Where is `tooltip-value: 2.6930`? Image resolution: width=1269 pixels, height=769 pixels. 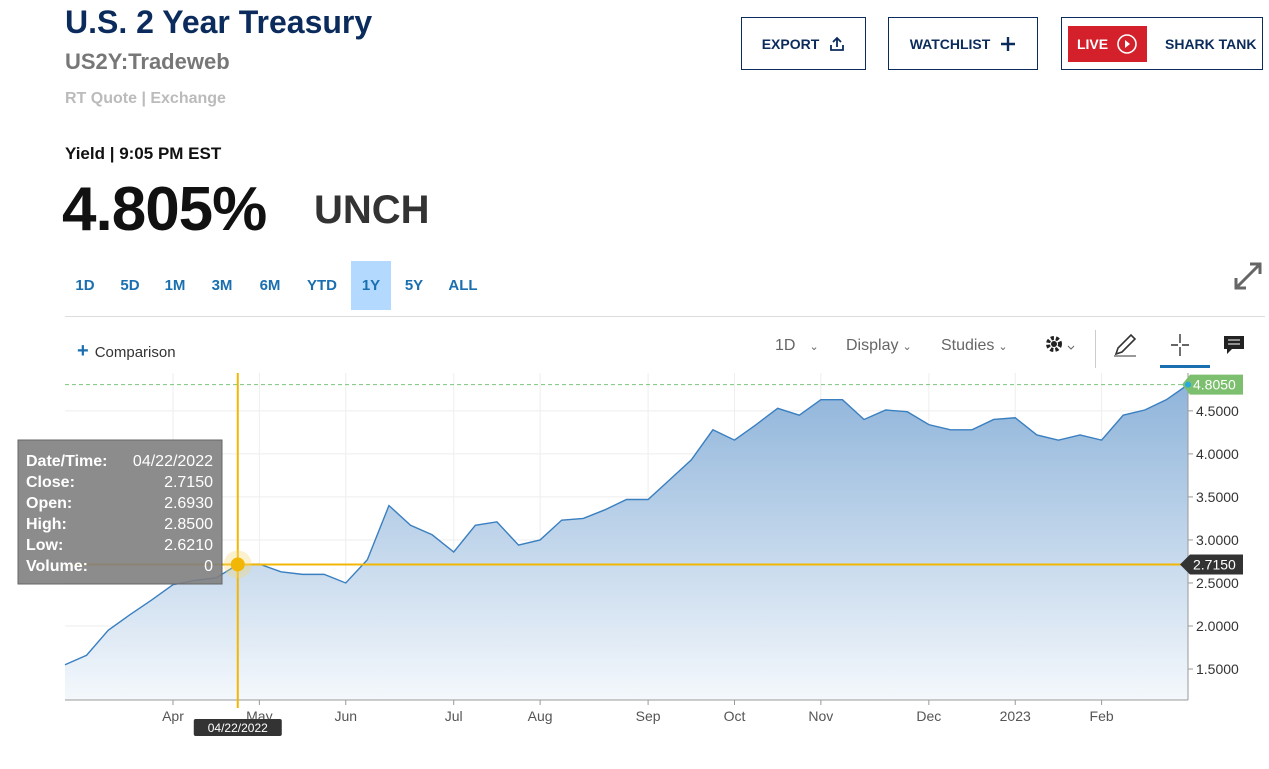 tooltip-value: 2.6930 is located at coordinates (188, 503).